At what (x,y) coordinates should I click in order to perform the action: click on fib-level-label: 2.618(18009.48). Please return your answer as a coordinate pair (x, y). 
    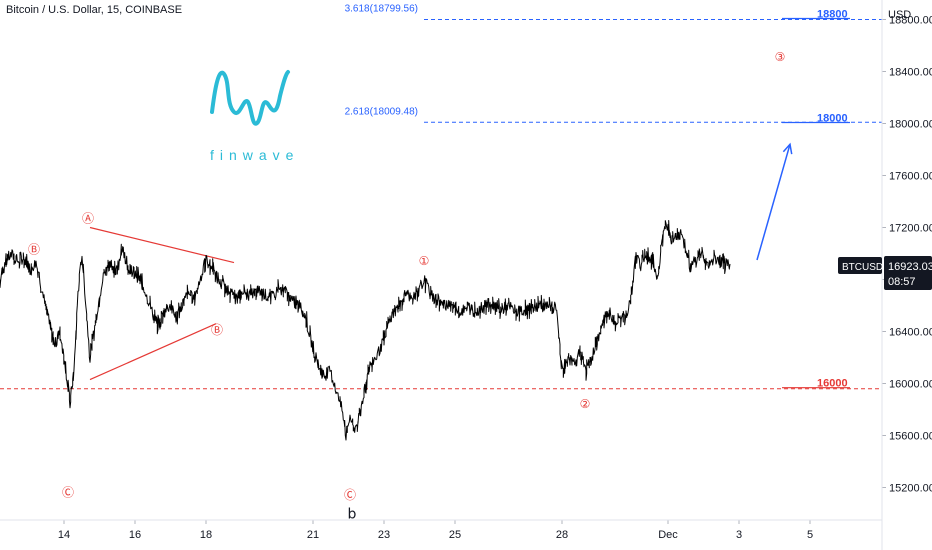
    Looking at the image, I should click on (381, 111).